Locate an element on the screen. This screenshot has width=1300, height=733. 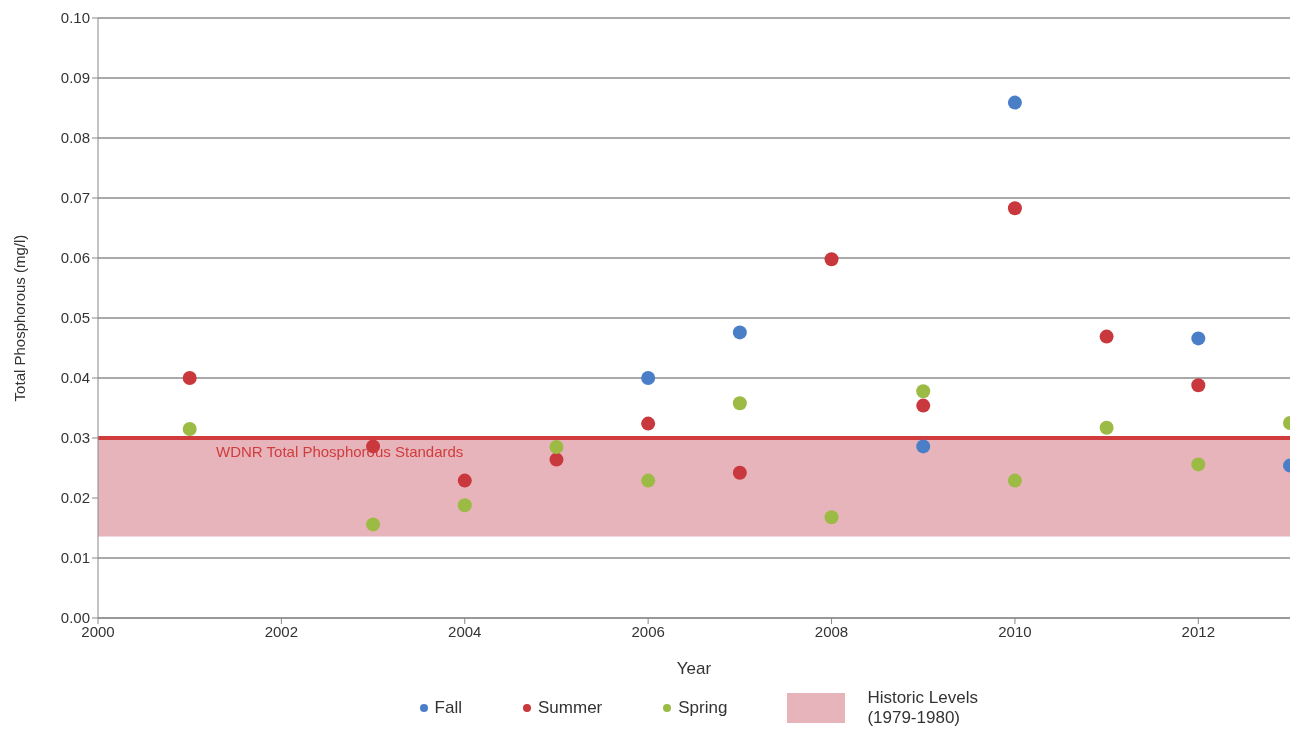
y-tick-label: 0.07 is located at coordinates (75, 198).